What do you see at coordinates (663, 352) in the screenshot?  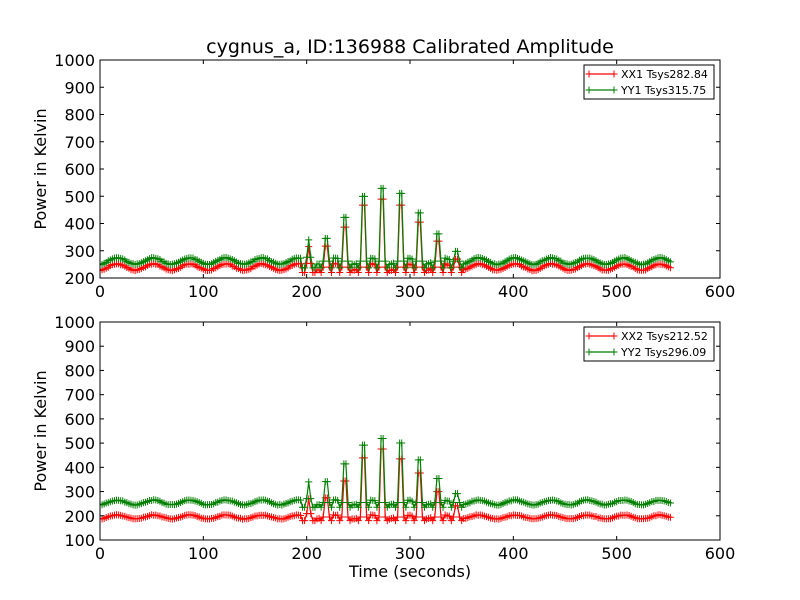 I see `legend-label: YY2 Tsys296.09` at bounding box center [663, 352].